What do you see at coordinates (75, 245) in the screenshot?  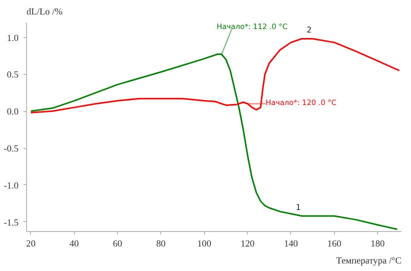 I see `x-tick-label: 40` at bounding box center [75, 245].